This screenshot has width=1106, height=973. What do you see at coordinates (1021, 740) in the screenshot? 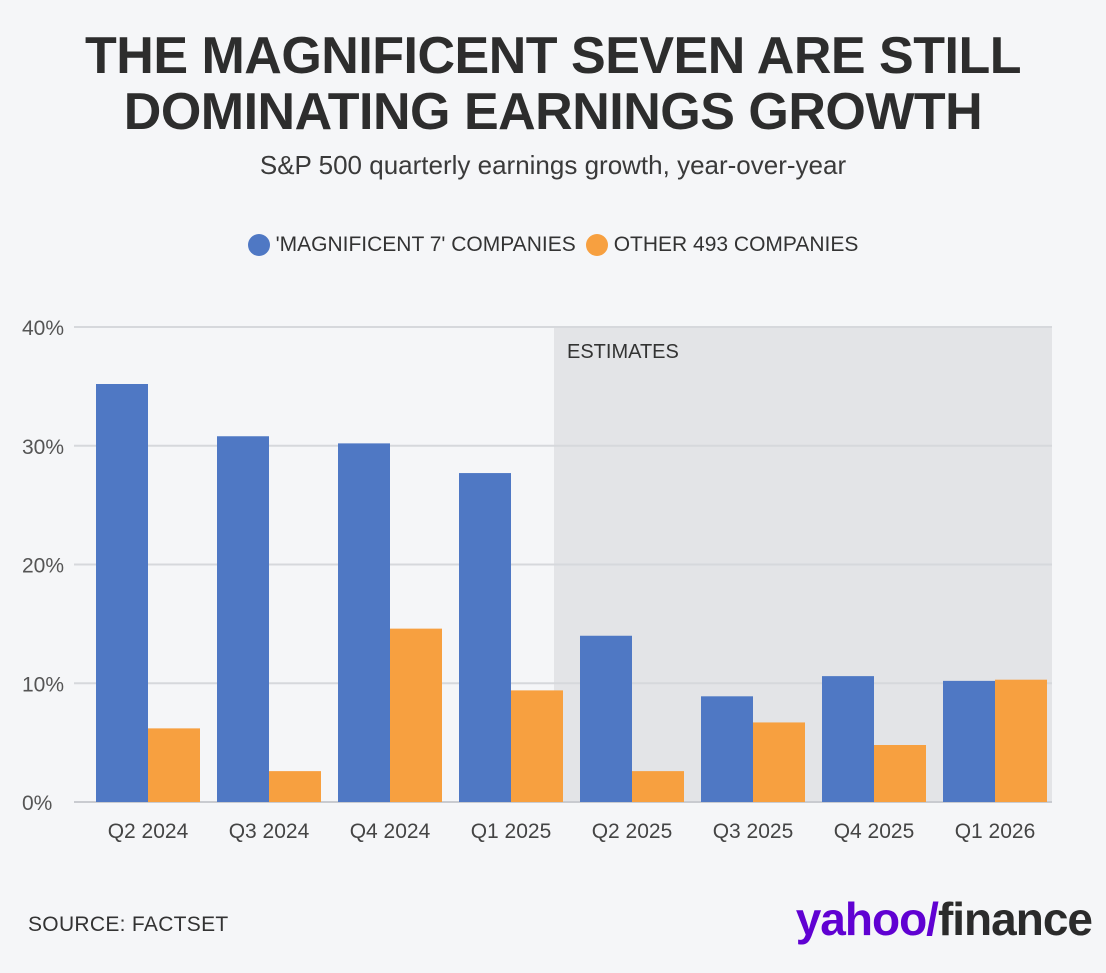
I see `bar-other-q1-2026` at bounding box center [1021, 740].